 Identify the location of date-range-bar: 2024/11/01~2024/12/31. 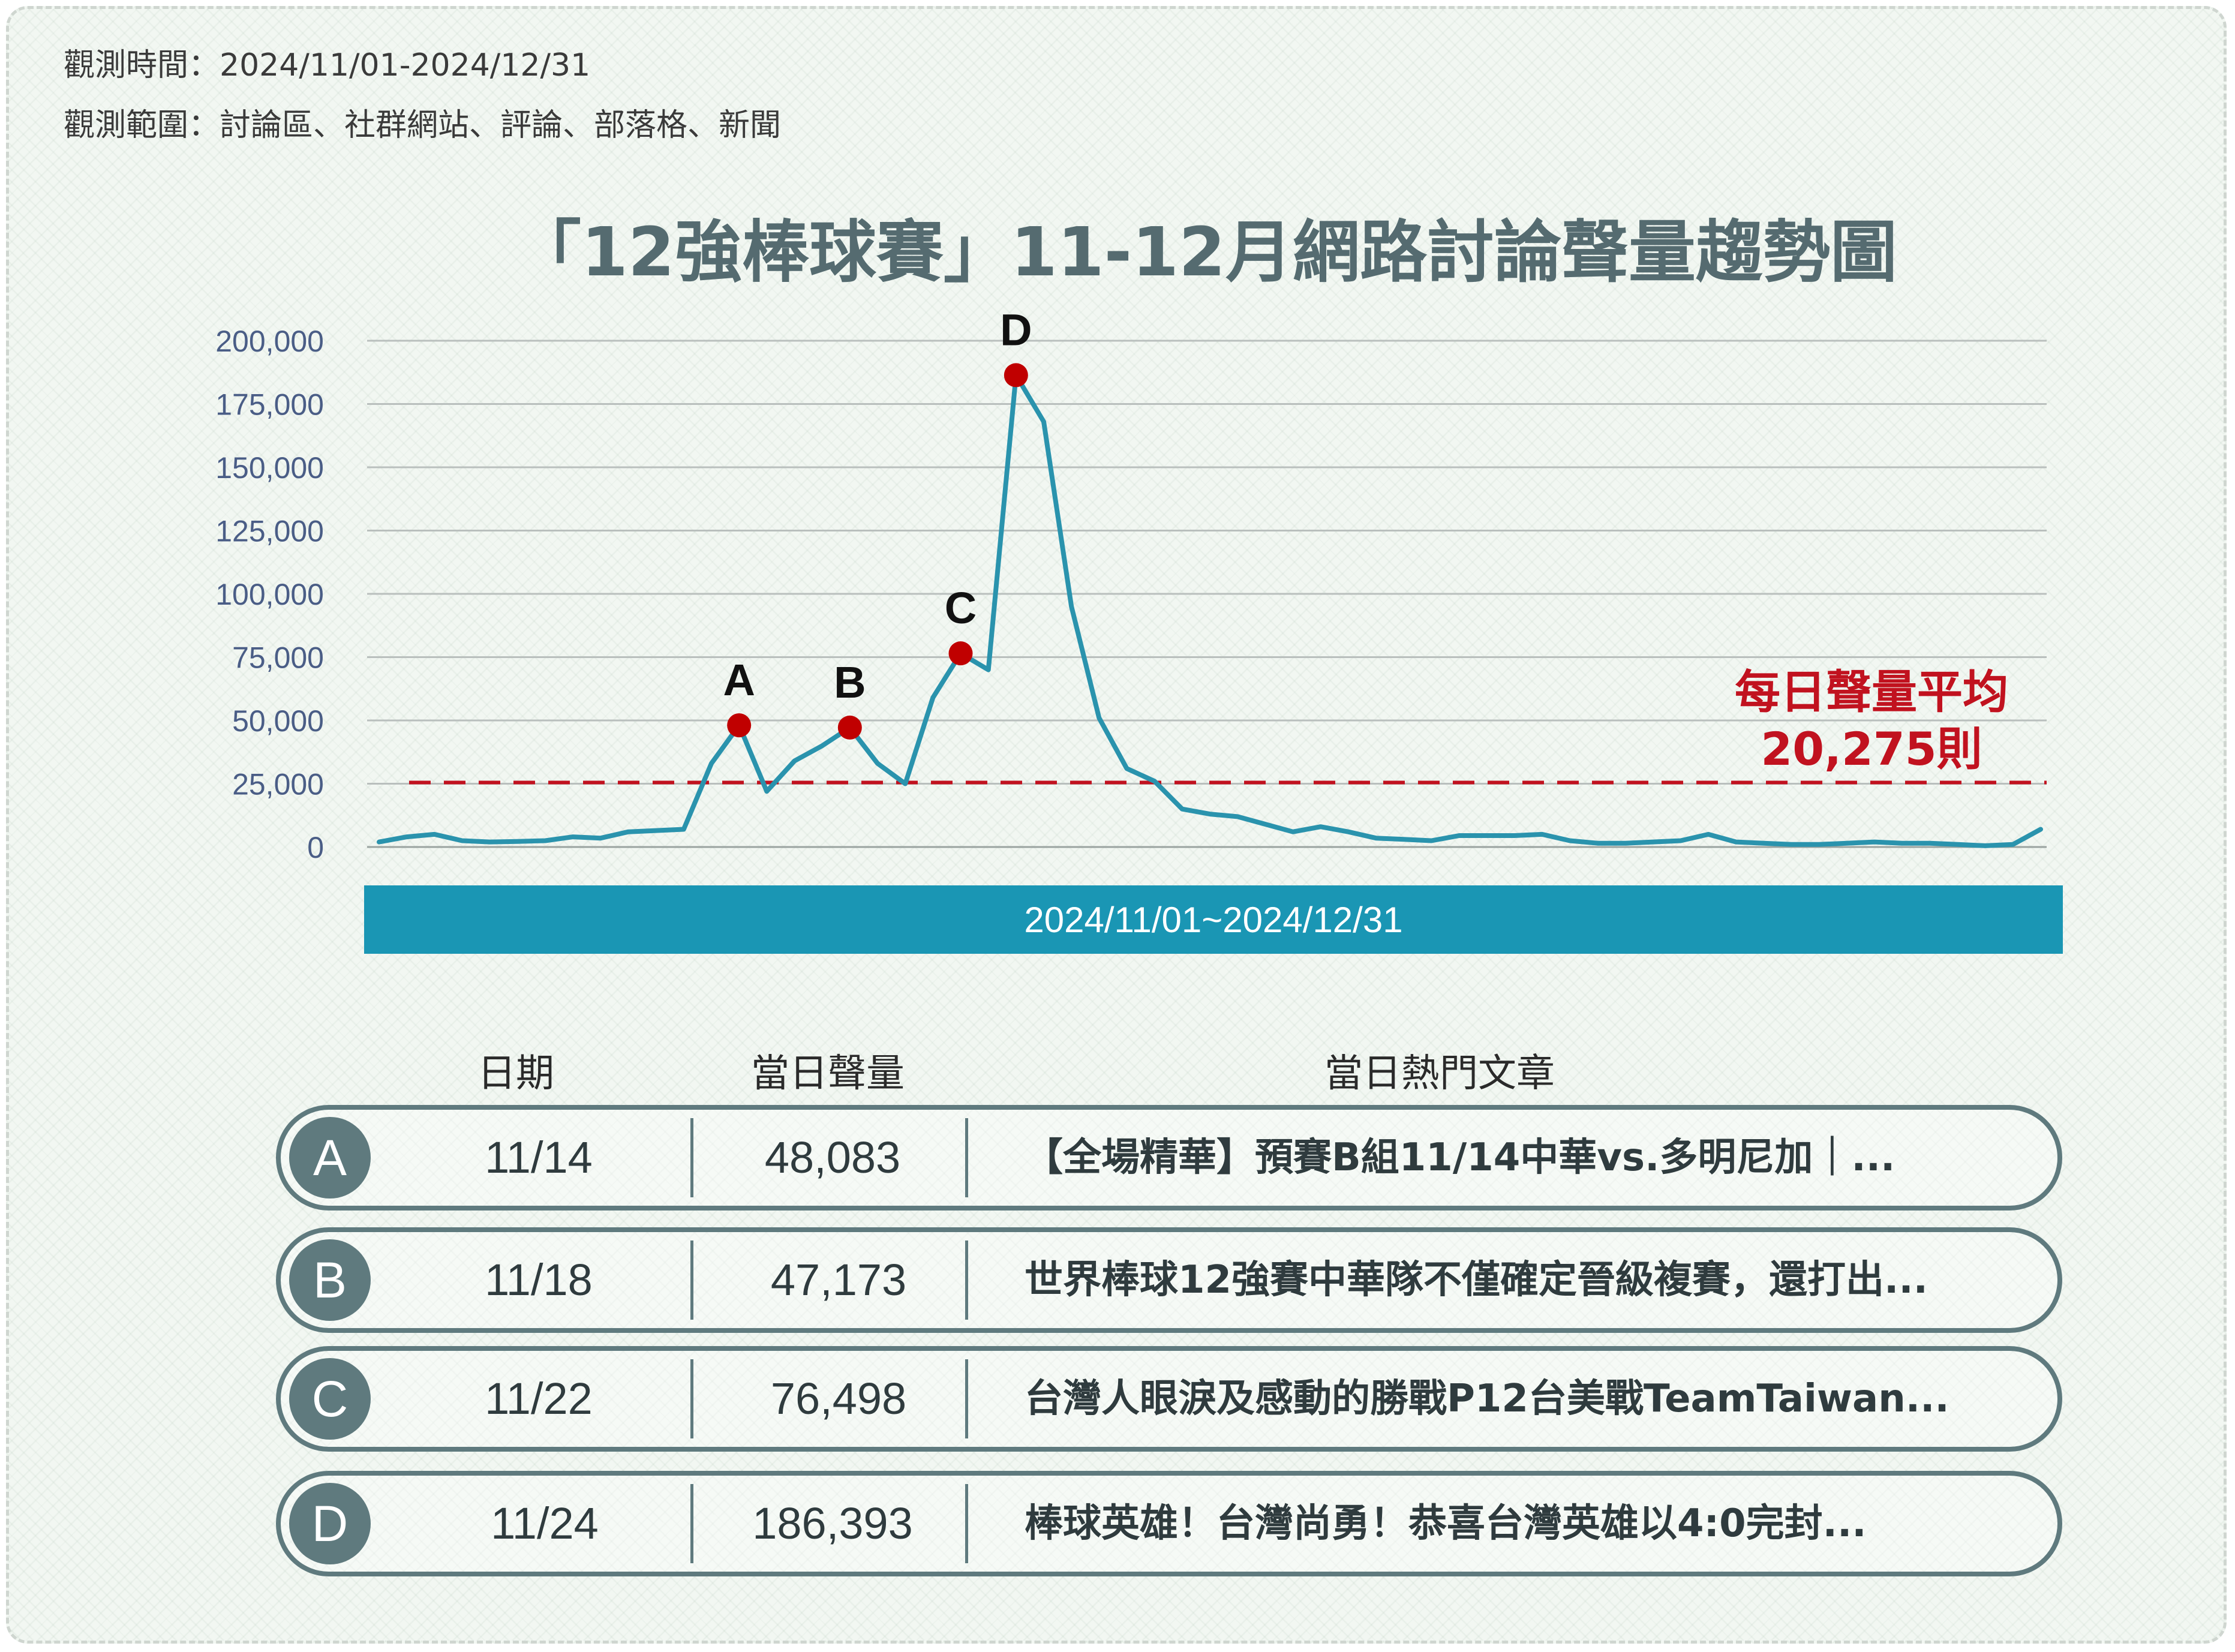
(1213, 919).